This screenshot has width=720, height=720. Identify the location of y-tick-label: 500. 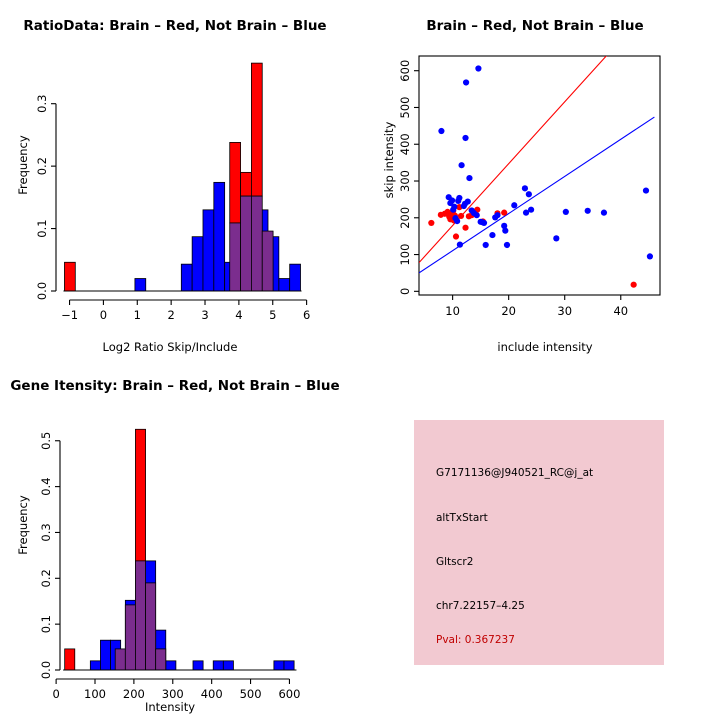
(405, 108).